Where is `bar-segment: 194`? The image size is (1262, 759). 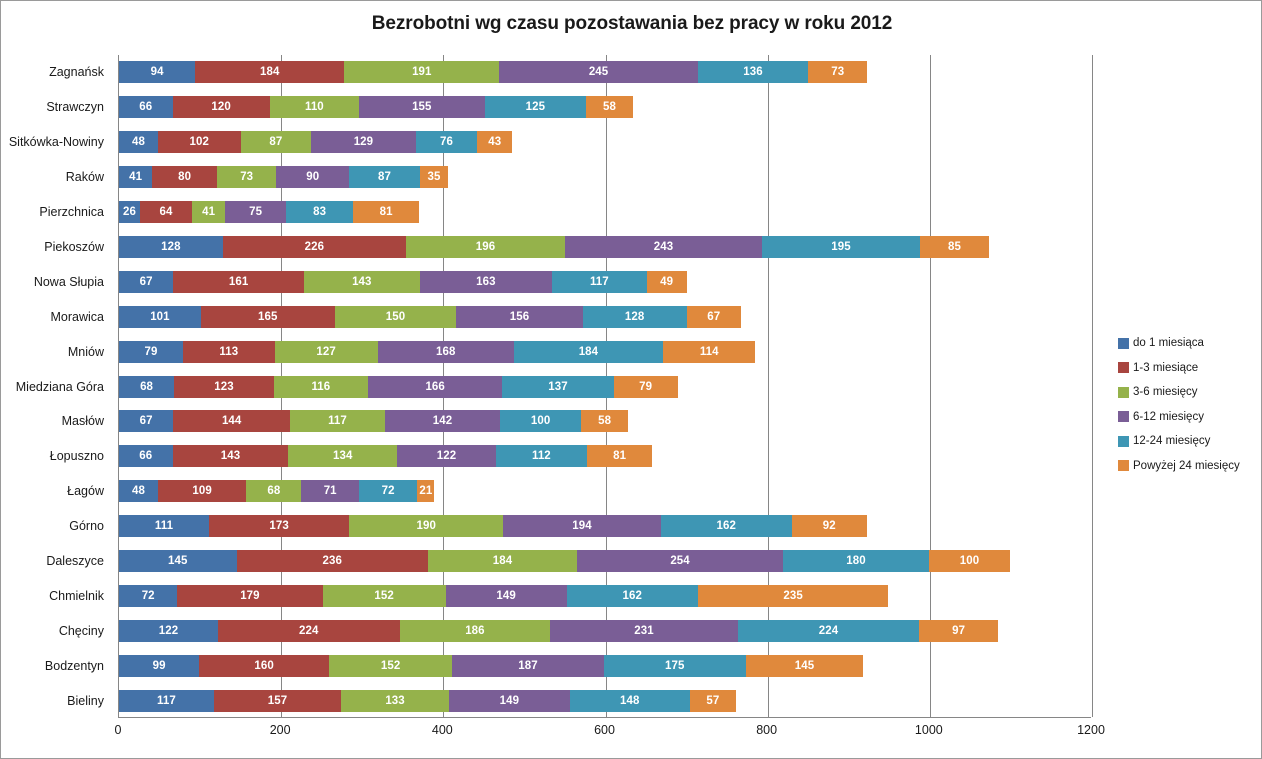
bar-segment: 194 is located at coordinates (582, 526).